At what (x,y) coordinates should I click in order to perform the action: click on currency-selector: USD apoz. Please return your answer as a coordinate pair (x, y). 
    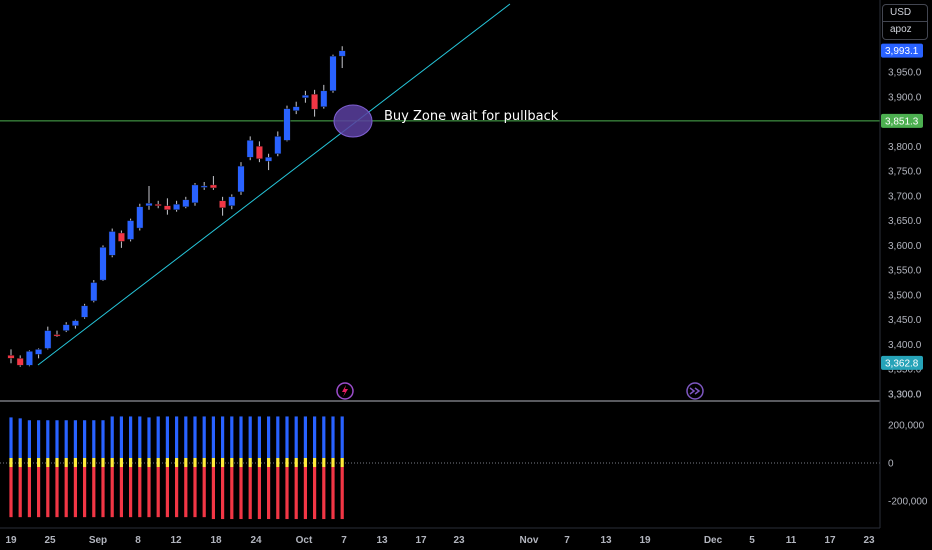
    Looking at the image, I should click on (905, 22).